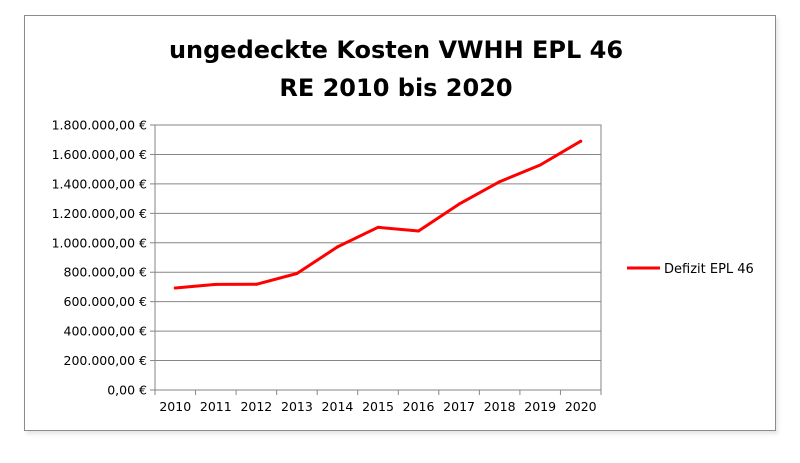 This screenshot has width=800, height=463. Describe the element at coordinates (175, 406) in the screenshot. I see `x-tick-label: 2010` at that location.